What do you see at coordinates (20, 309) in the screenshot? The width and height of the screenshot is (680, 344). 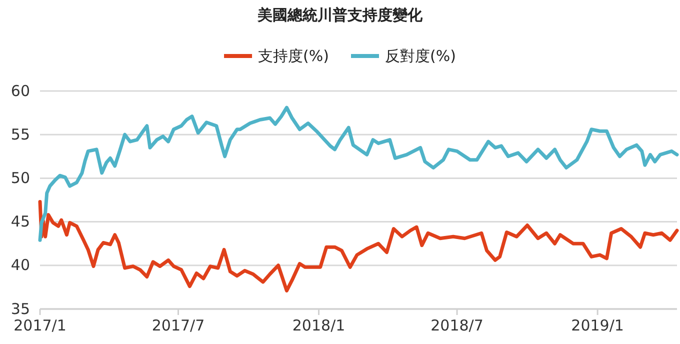 I see `y-tick-label: 35` at bounding box center [20, 309].